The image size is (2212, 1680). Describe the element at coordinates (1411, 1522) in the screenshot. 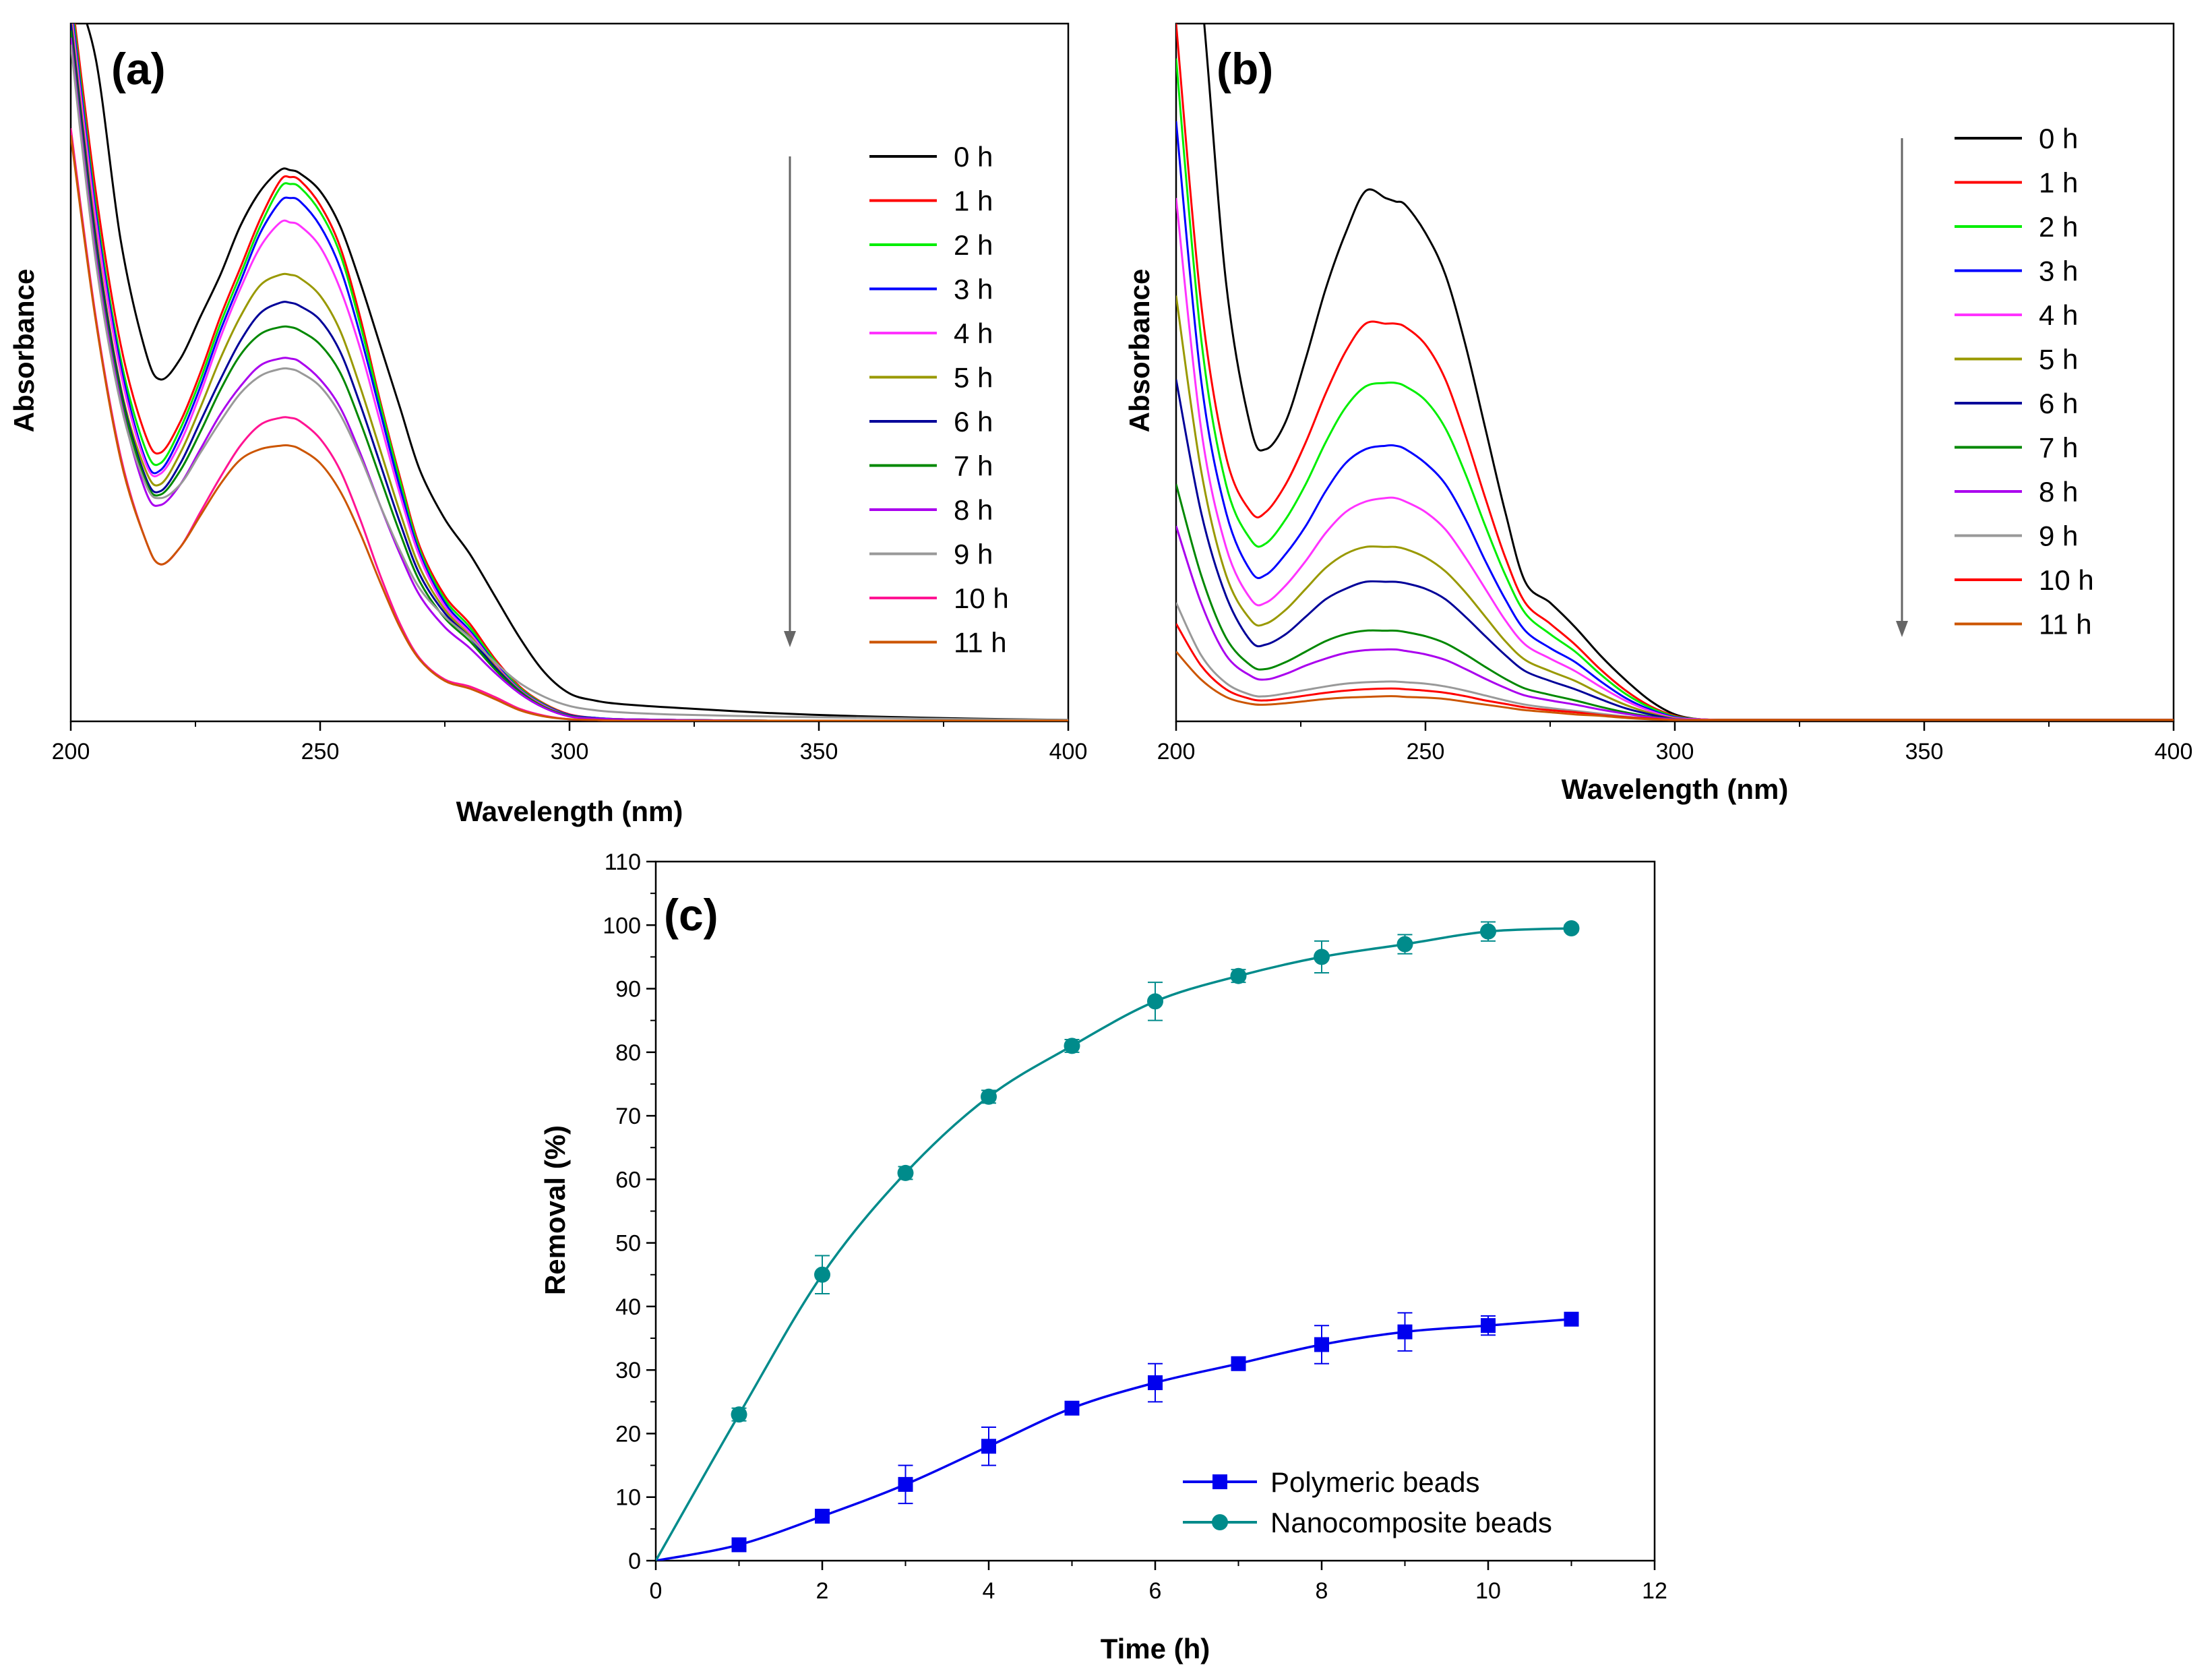

I see `legend-label: Nanocomposite beads` at that location.